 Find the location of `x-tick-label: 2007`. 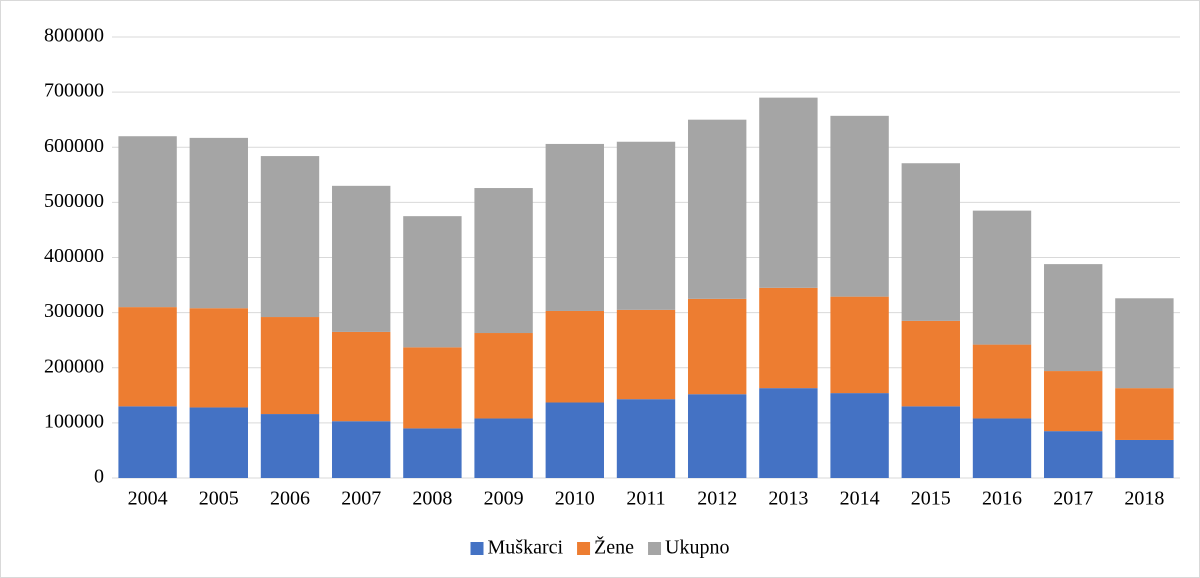

x-tick-label: 2007 is located at coordinates (361, 499).